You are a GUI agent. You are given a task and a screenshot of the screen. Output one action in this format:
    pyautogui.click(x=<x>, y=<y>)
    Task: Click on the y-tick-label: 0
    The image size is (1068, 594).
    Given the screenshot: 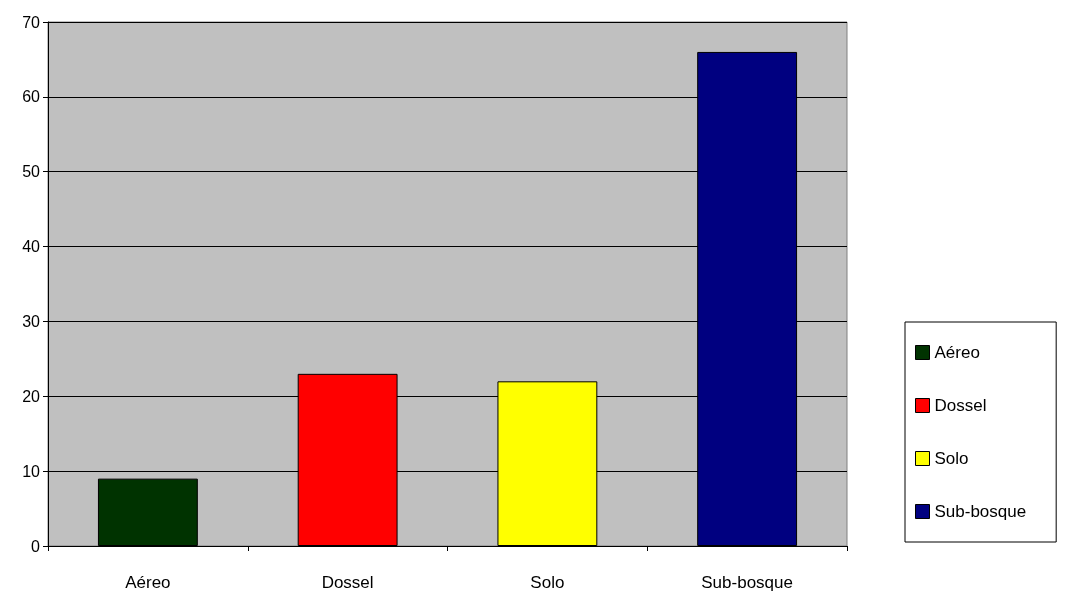 What is the action you would take?
    pyautogui.click(x=36, y=546)
    